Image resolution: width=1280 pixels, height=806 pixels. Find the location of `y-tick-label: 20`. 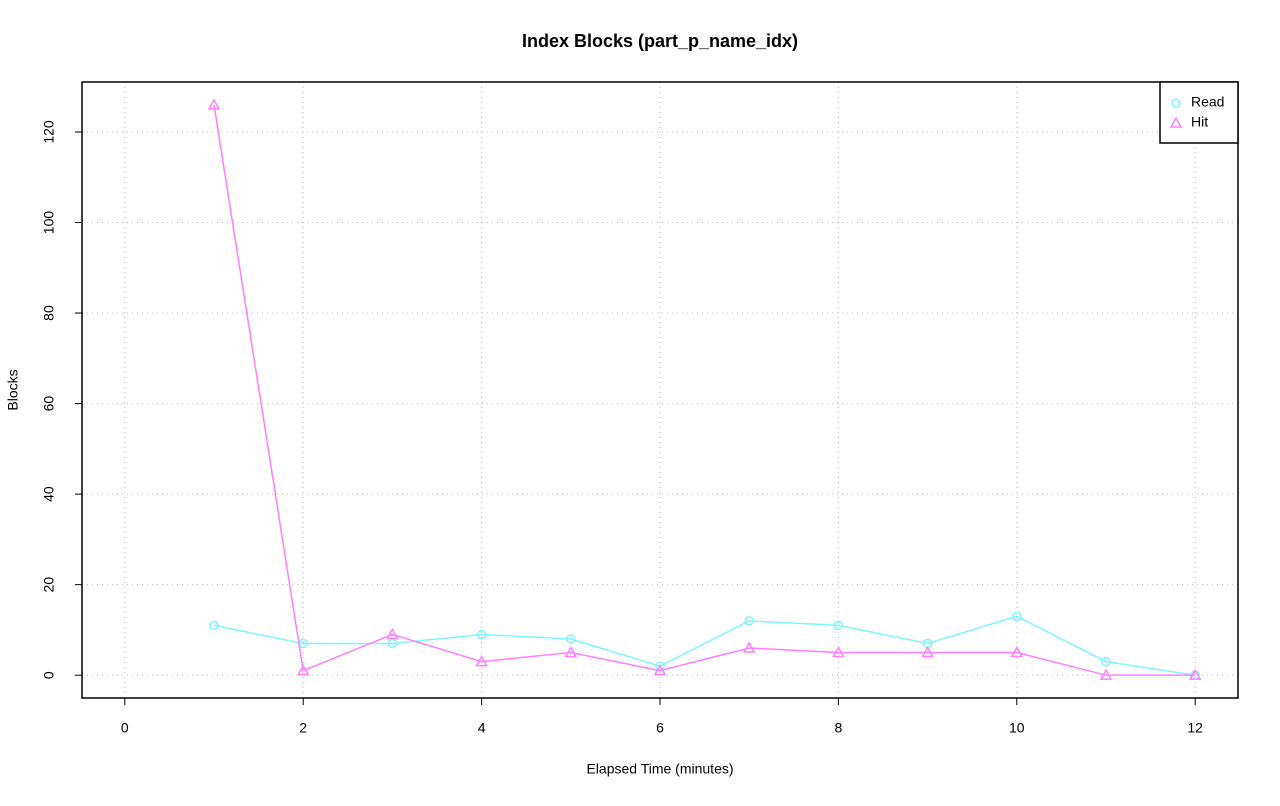

y-tick-label: 20 is located at coordinates (49, 585).